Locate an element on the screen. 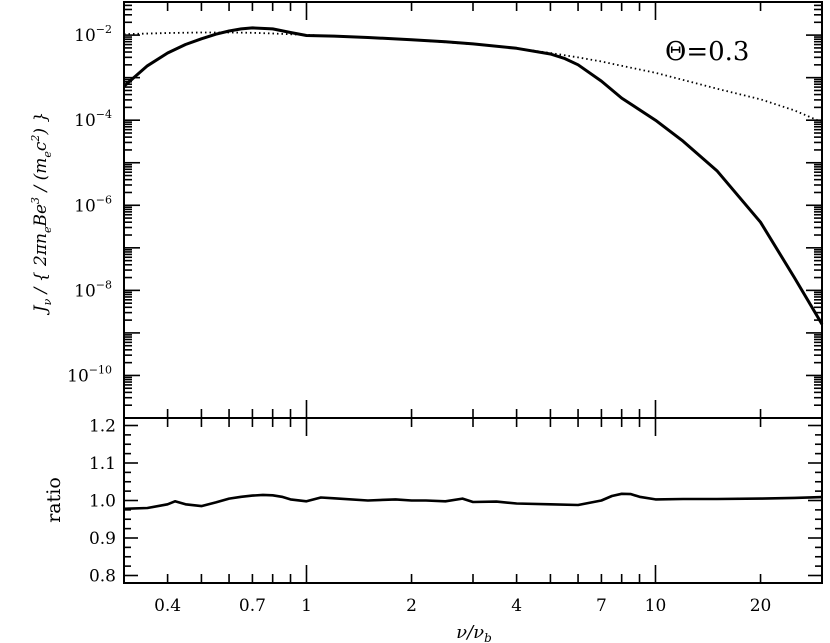 The image size is (830, 643). top-y-tick-labels: 10⁻² 10⁻⁴ 10⁻⁶ 10⁻⁸ 10⁻¹⁰ is located at coordinates (89, 204).